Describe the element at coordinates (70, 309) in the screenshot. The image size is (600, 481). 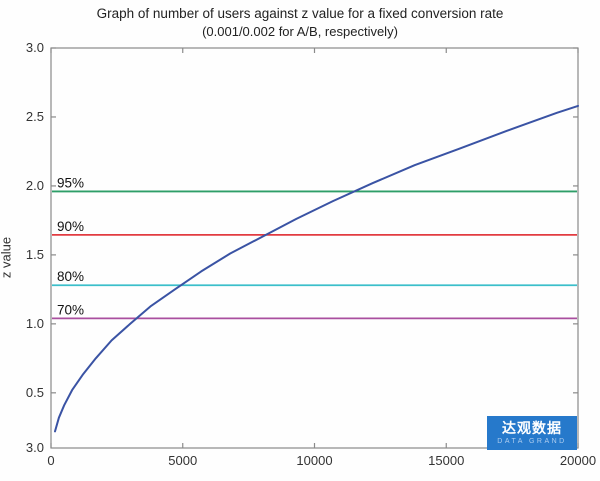
I see `threshold-label-70: 70%` at that location.